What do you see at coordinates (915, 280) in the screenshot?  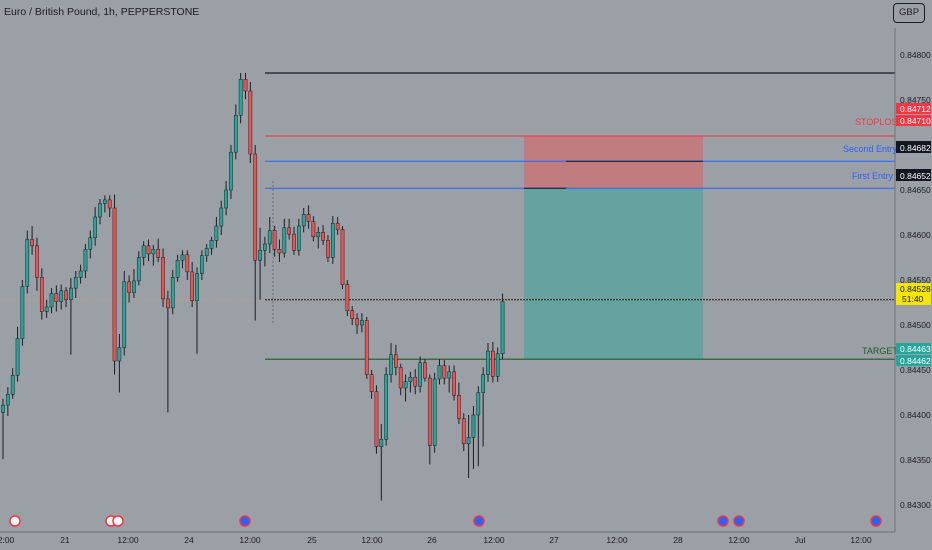 I see `price-tick-label: 0.84550` at bounding box center [915, 280].